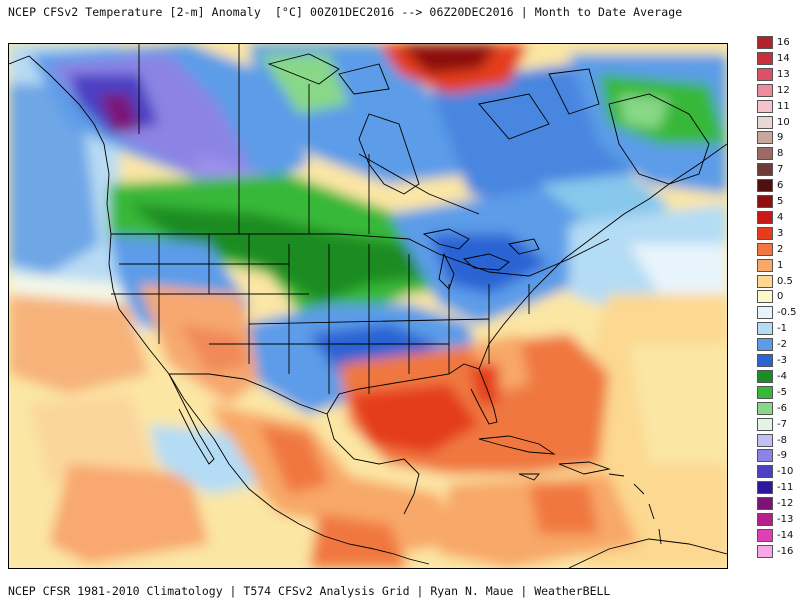 The image size is (807, 606). What do you see at coordinates (785, 504) in the screenshot?
I see `legend-label: -12` at bounding box center [785, 504].